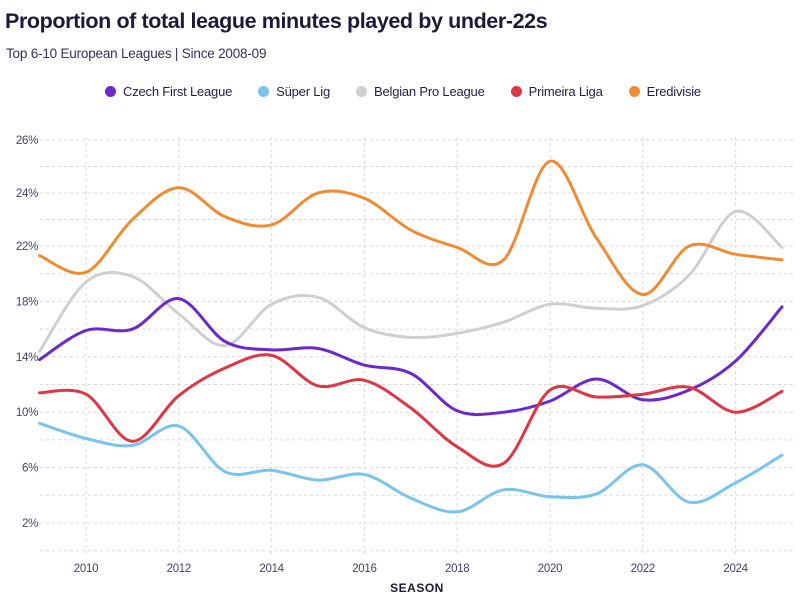  What do you see at coordinates (27, 194) in the screenshot?
I see `y-axis-tick-label: 24%` at bounding box center [27, 194].